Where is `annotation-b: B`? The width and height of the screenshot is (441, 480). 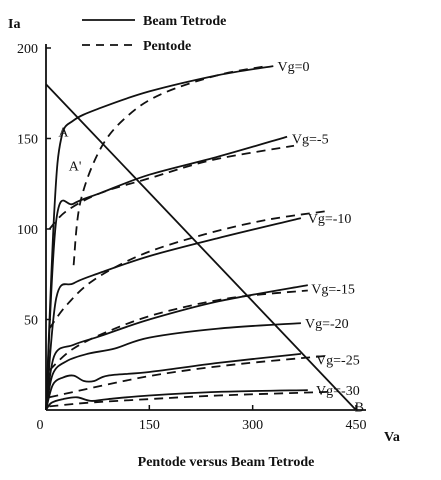
annotation-b: B is located at coordinates (359, 407).